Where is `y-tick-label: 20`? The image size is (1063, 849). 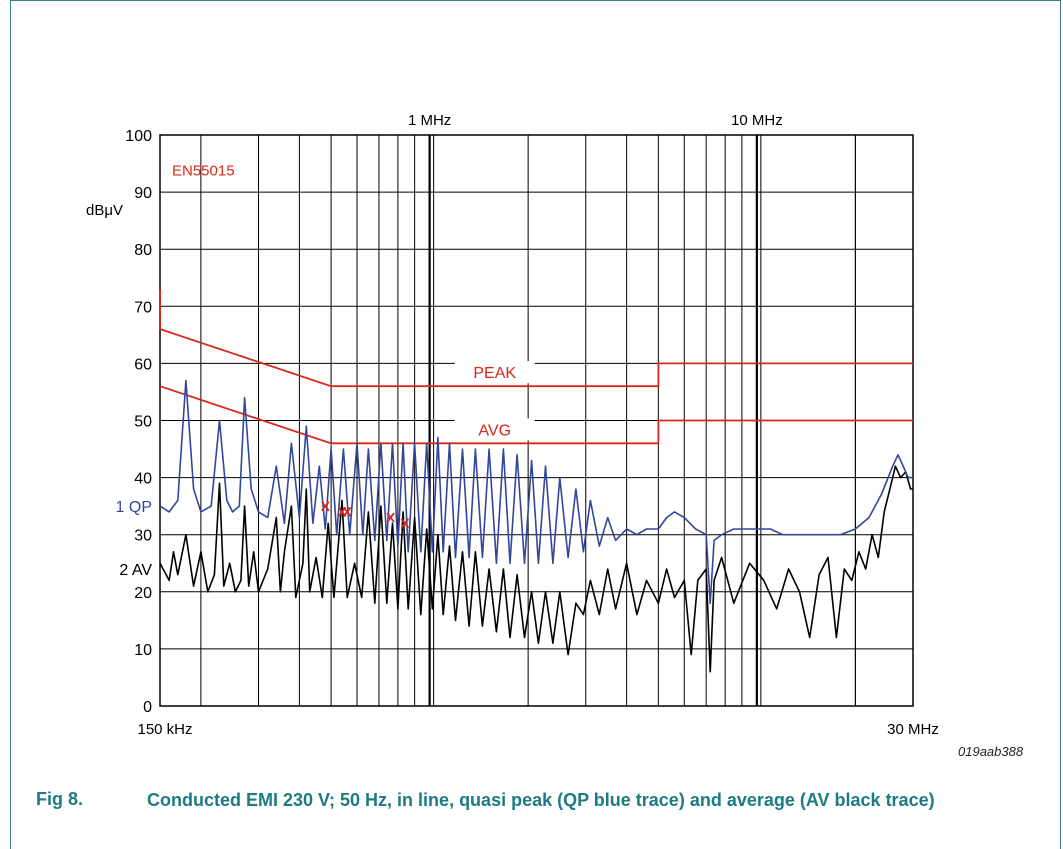
y-tick-label: 20 is located at coordinates (143, 593).